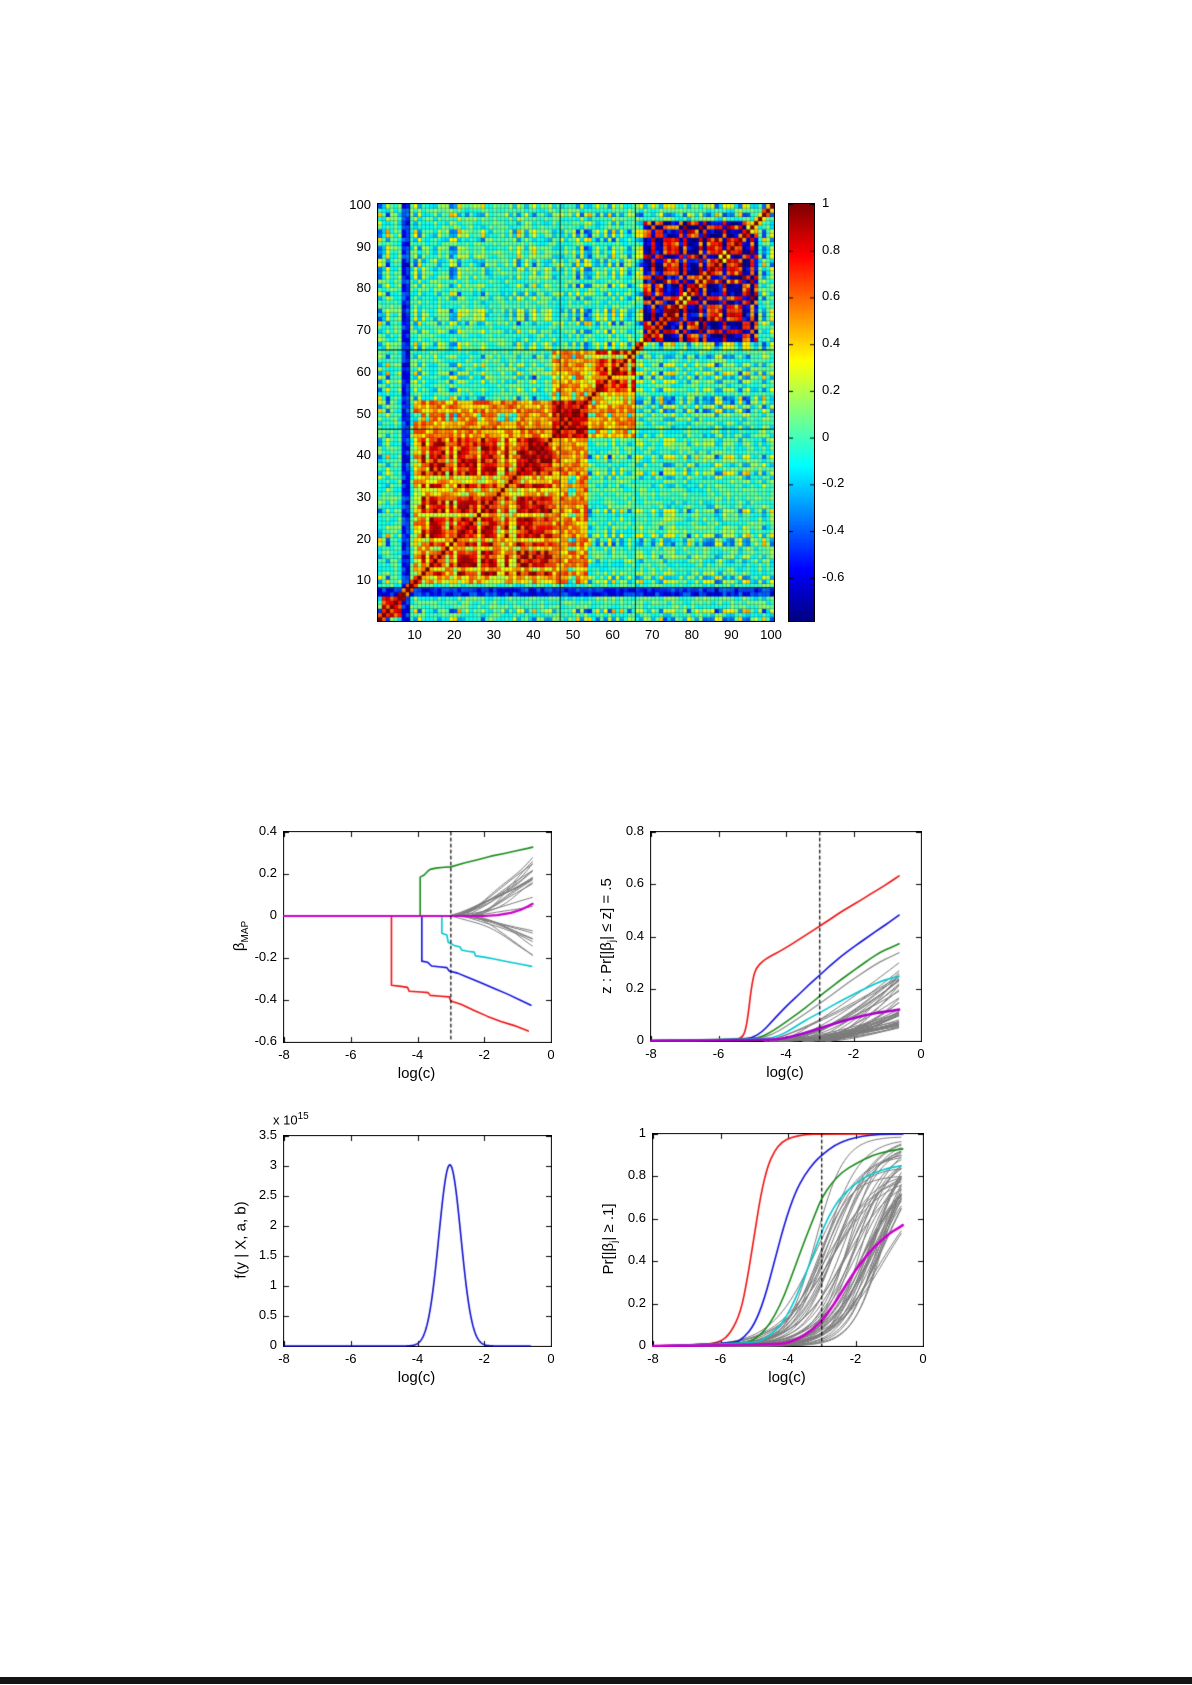 Image resolution: width=1192 pixels, height=1685 pixels. What do you see at coordinates (788, 1240) in the screenshot?
I see `plot-inclusion-probability-canvas` at bounding box center [788, 1240].